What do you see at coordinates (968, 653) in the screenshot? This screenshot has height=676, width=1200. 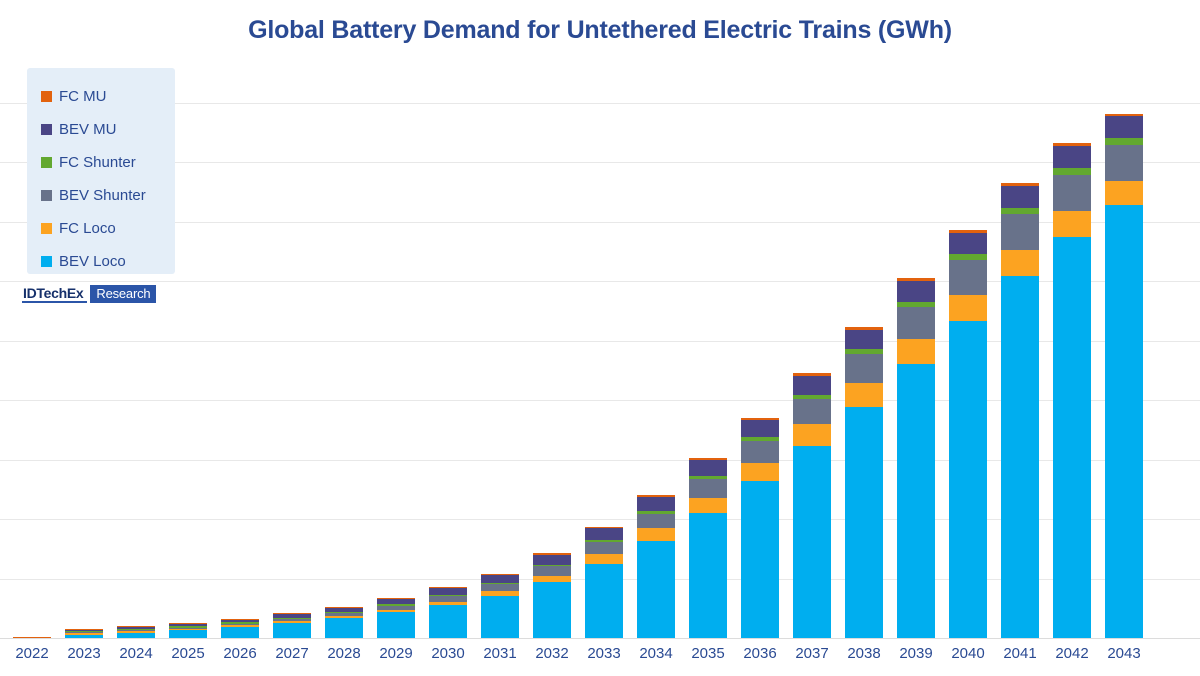 I see `x-axis-tick-label: 2040` at bounding box center [968, 653].